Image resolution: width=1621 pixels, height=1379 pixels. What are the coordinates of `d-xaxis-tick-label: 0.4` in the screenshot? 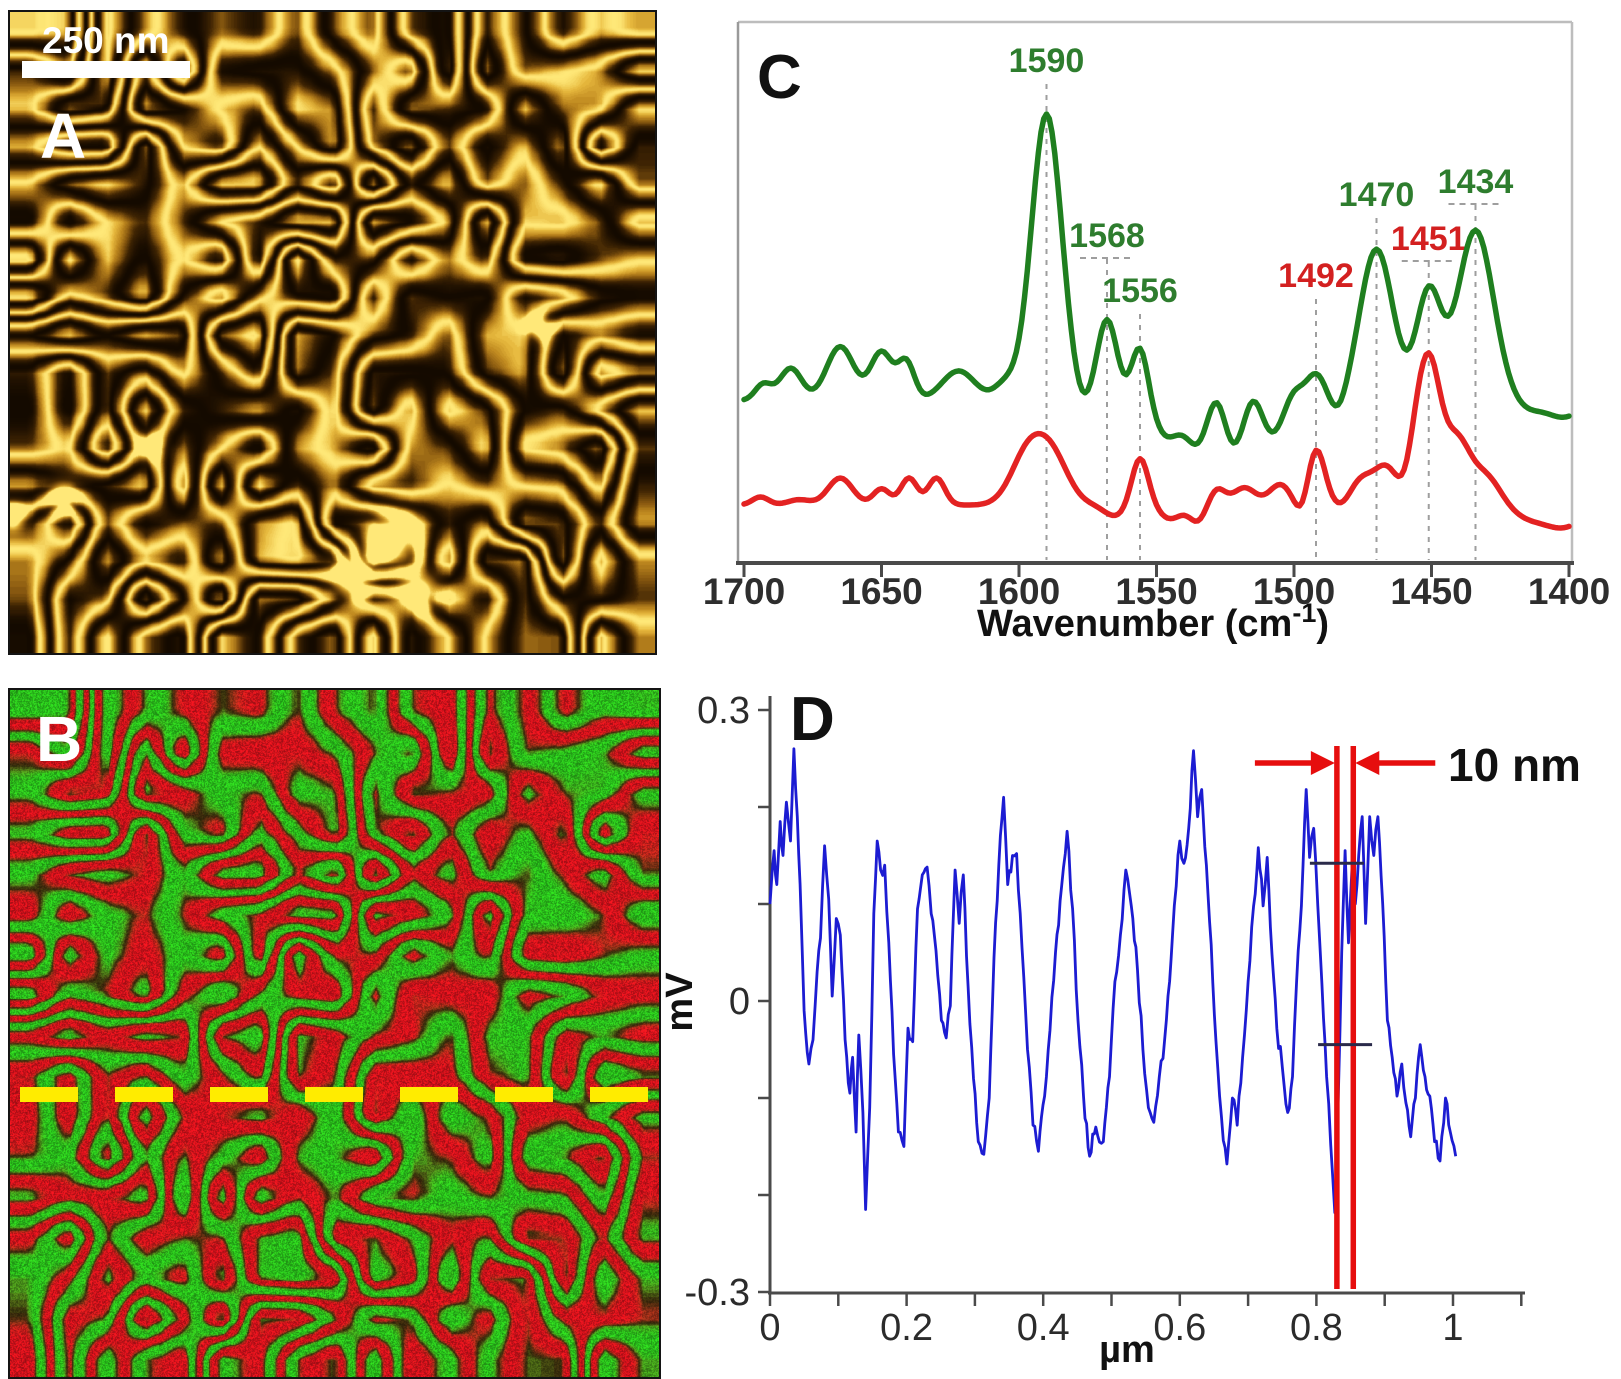 It's located at (1043, 1328).